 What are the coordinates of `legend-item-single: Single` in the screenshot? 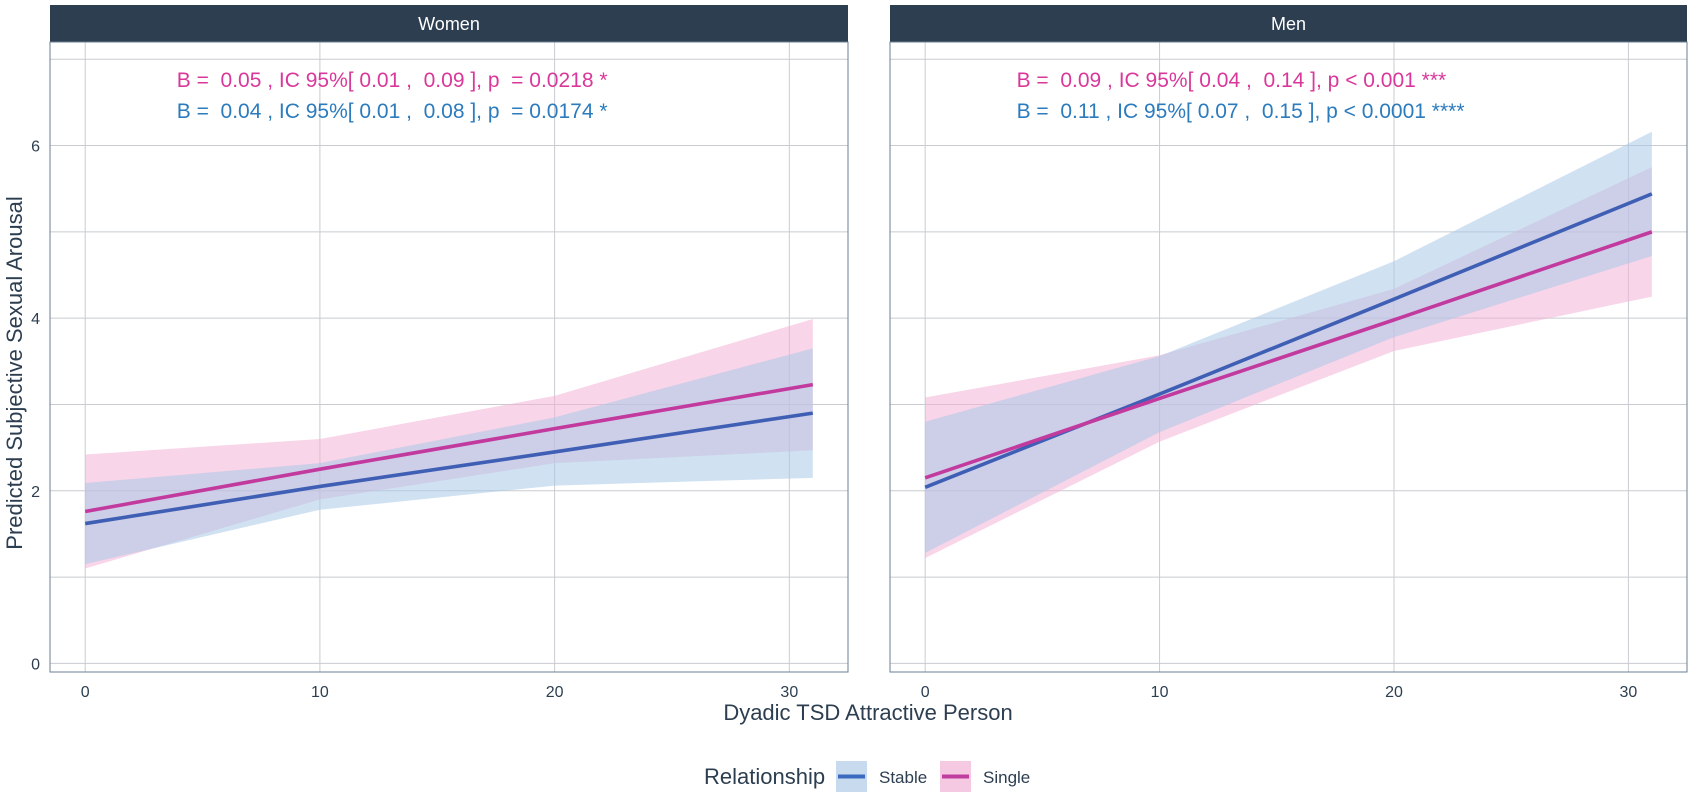 It's located at (985, 776).